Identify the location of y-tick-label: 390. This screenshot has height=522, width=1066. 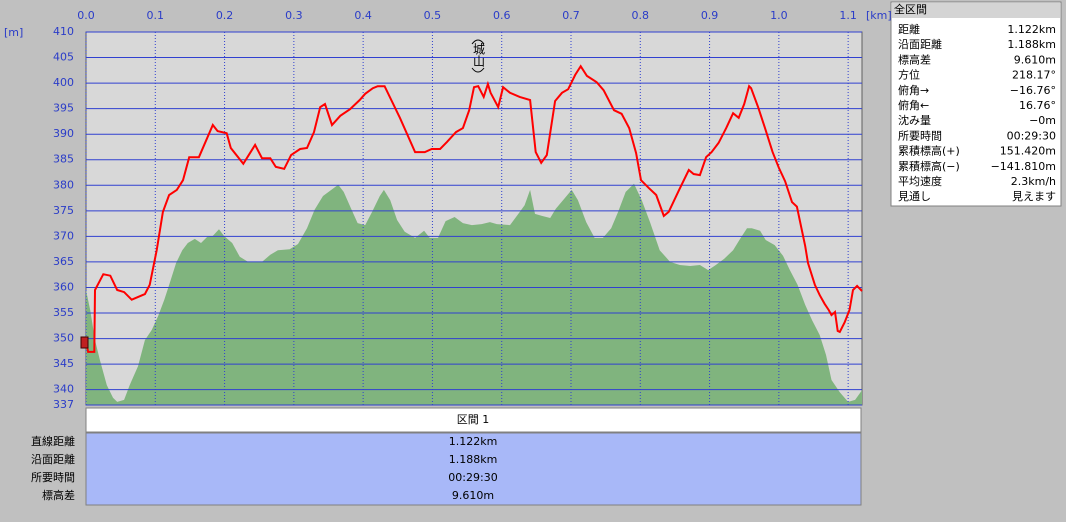
(63, 133).